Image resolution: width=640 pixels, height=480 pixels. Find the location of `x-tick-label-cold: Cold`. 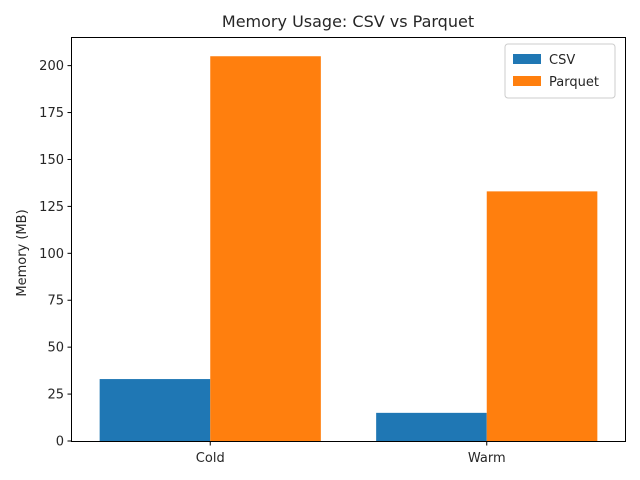

x-tick-label-cold: Cold is located at coordinates (210, 458).